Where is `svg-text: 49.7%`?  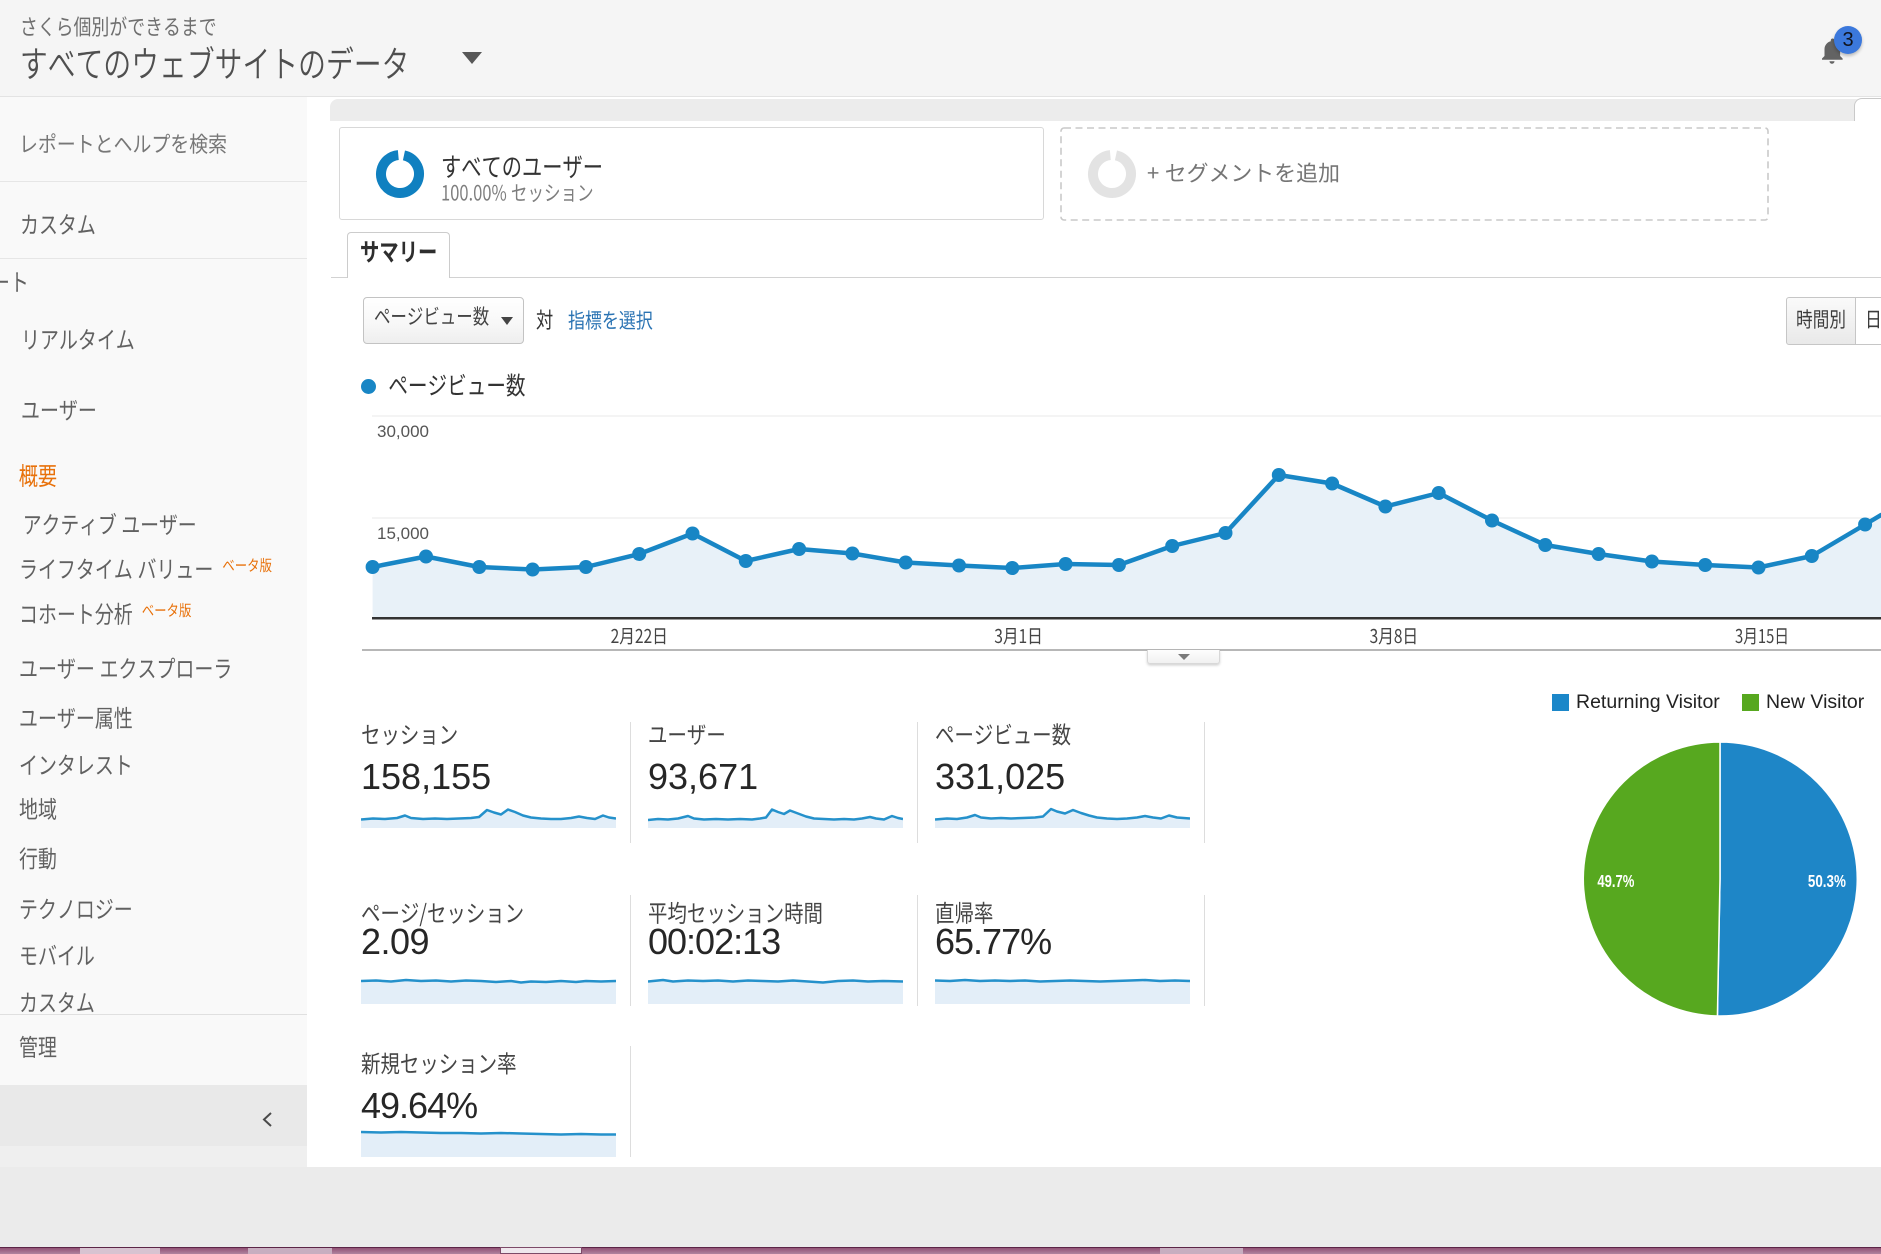
svg-text: 49.7% is located at coordinates (1615, 881).